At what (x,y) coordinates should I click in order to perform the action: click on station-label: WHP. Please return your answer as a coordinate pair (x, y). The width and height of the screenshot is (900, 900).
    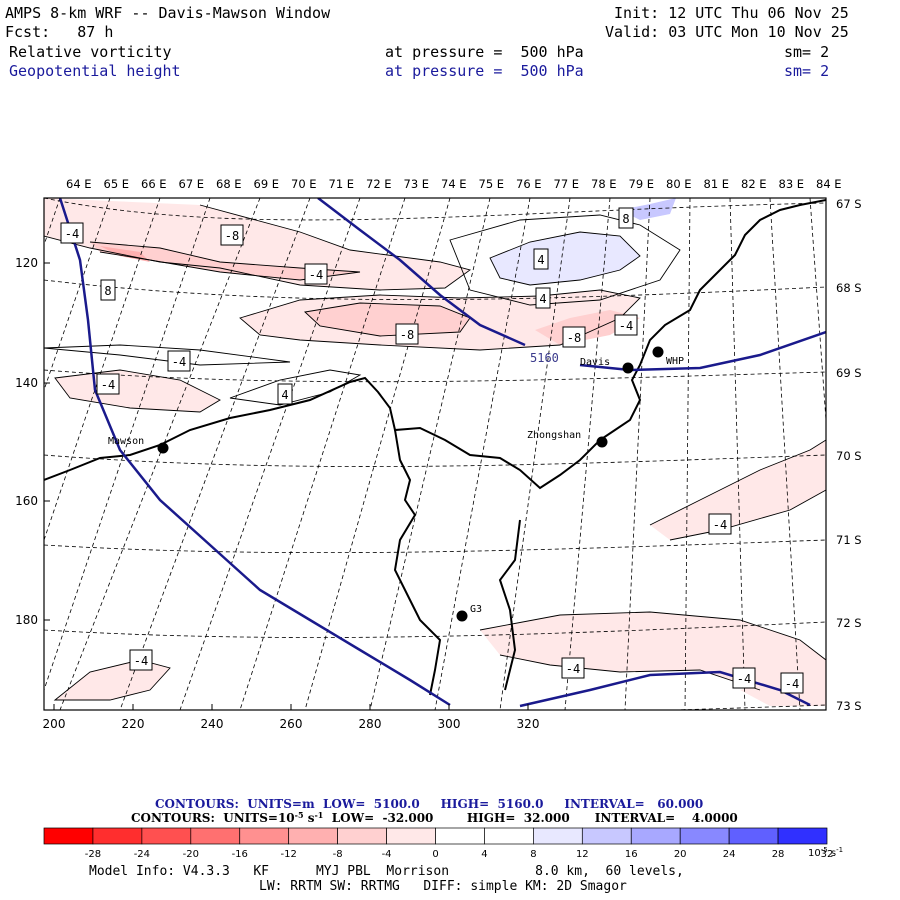
    Looking at the image, I should click on (675, 361).